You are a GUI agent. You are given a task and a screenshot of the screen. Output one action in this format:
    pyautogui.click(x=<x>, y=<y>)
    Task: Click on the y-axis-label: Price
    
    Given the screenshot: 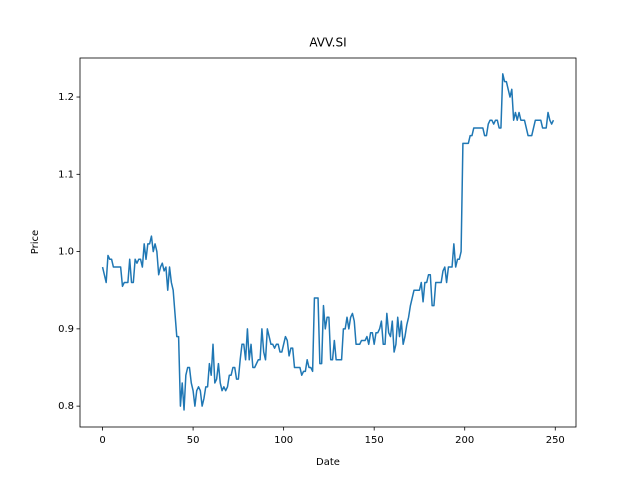 What is the action you would take?
    pyautogui.click(x=35, y=242)
    